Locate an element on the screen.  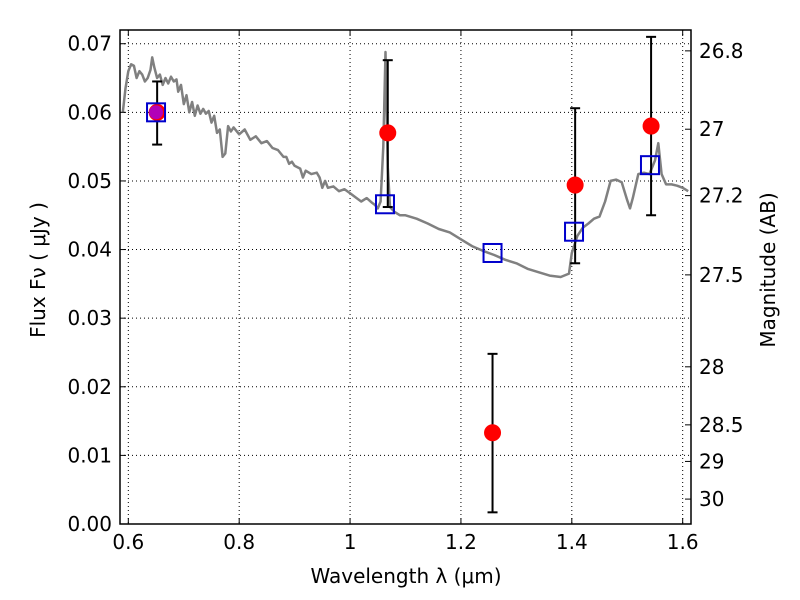
x-tick-label: 1.6 is located at coordinates (683, 542).